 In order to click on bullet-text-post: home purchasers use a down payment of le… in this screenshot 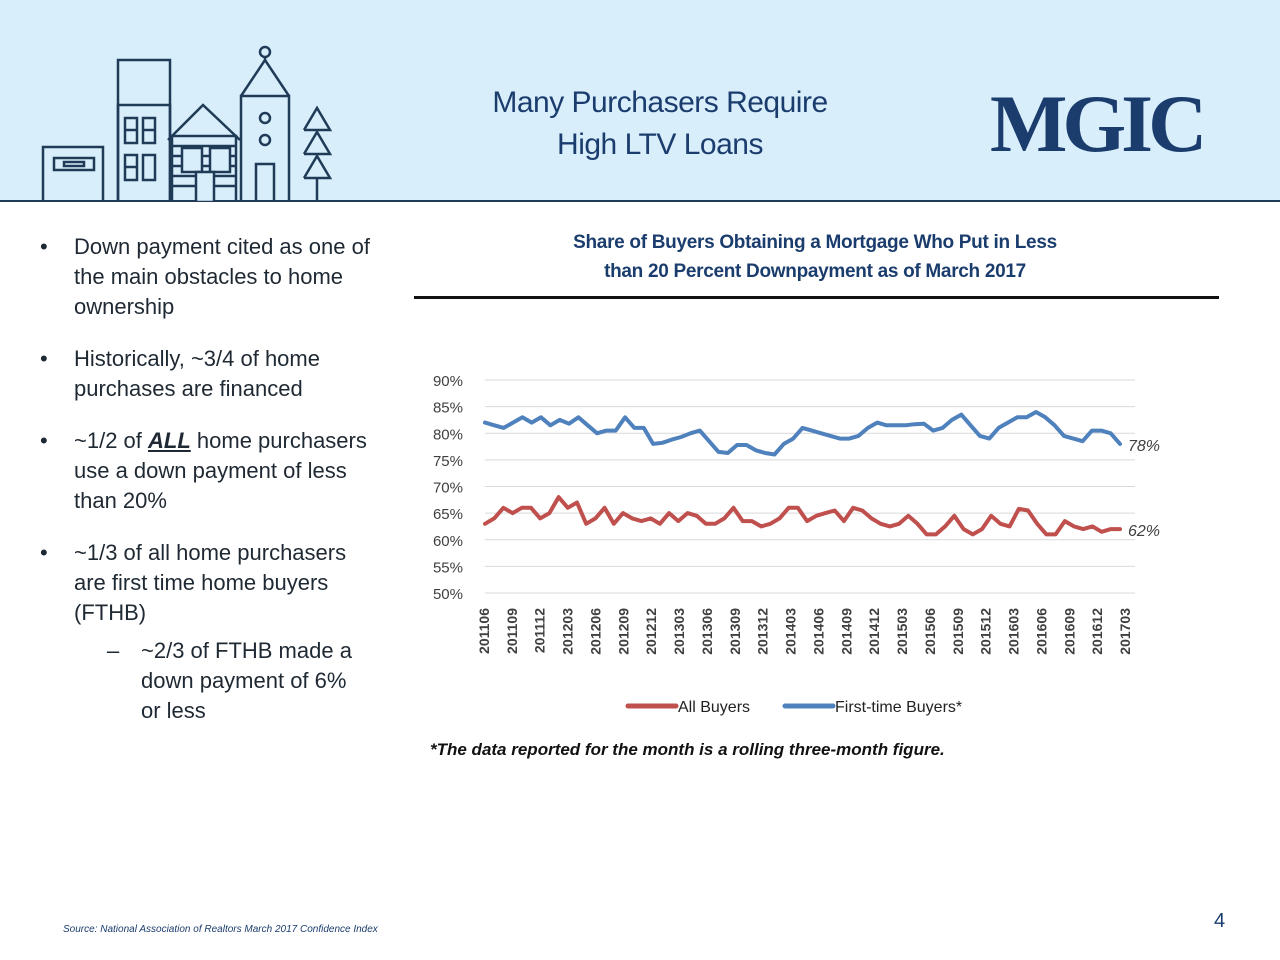, I will do `click(220, 470)`.